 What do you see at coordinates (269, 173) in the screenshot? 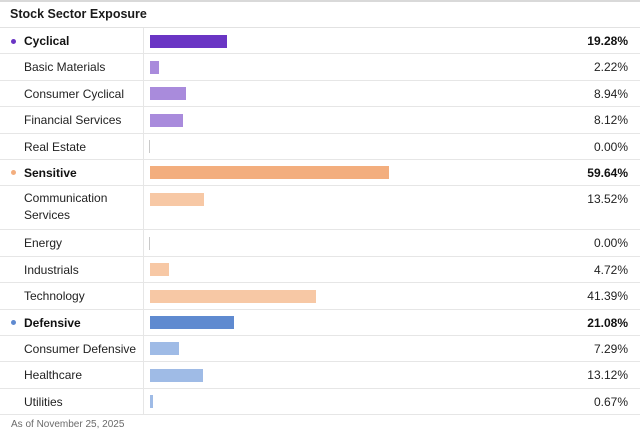
I see `group-bar-sensitive` at bounding box center [269, 173].